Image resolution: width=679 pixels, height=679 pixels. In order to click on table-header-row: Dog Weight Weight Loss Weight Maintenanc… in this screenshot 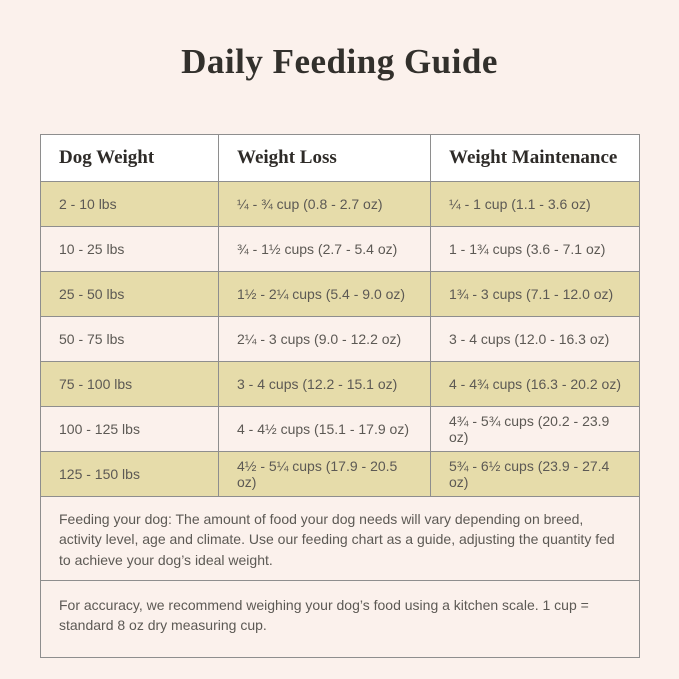, I will do `click(340, 158)`.